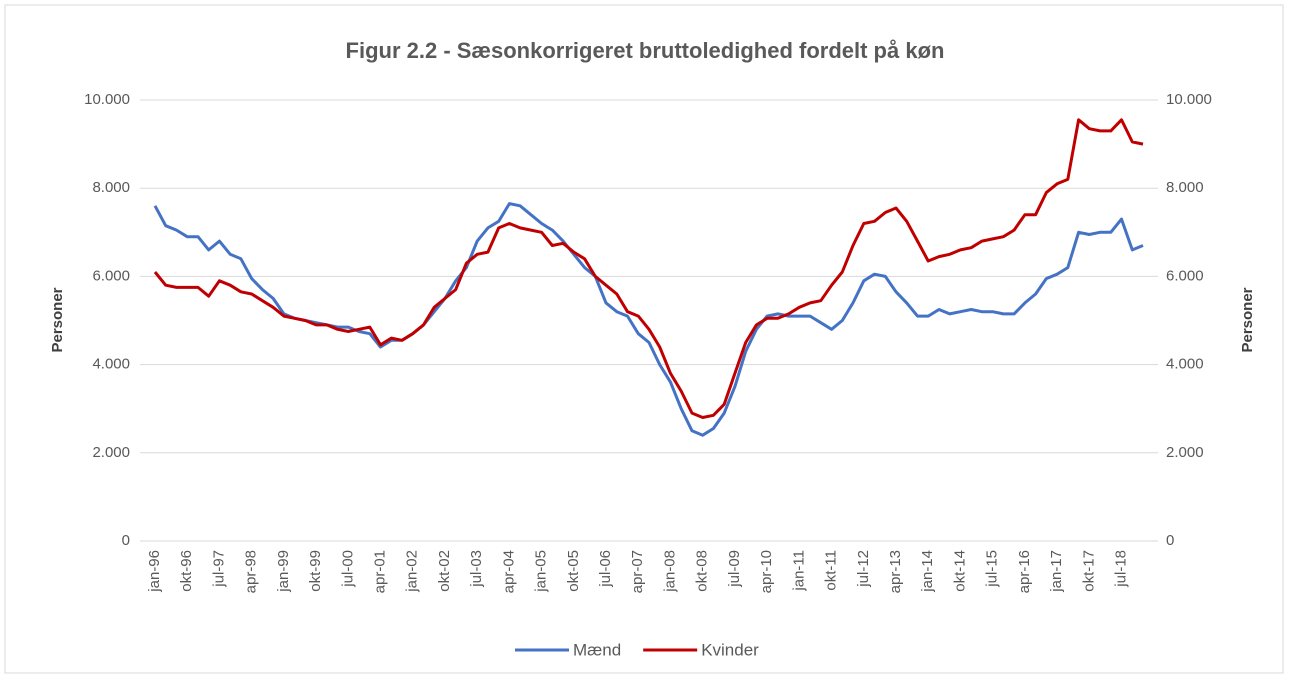 The width and height of the screenshot is (1290, 680). Describe the element at coordinates (669, 571) in the screenshot. I see `x-tick-label: jan-08` at that location.